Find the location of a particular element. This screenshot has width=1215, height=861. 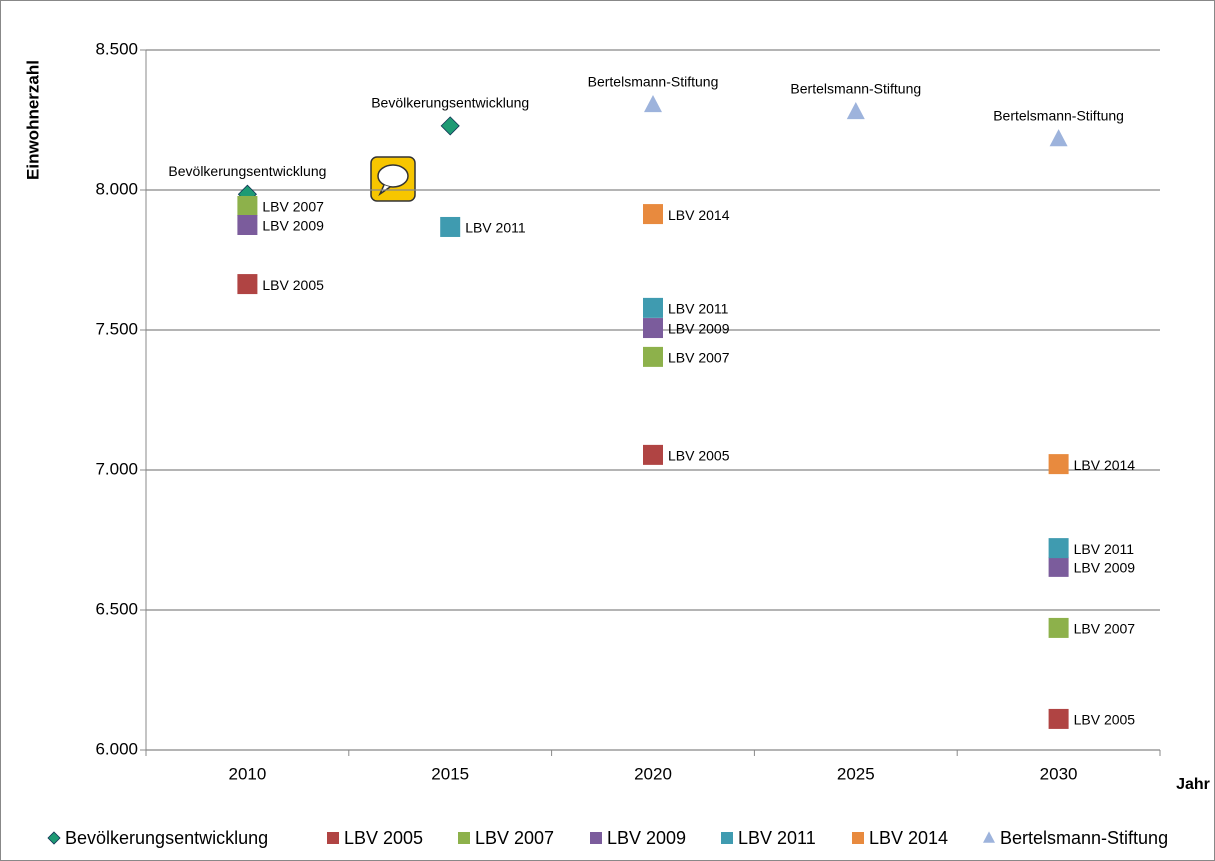

y-tick-label: 8.500 is located at coordinates (116, 48).